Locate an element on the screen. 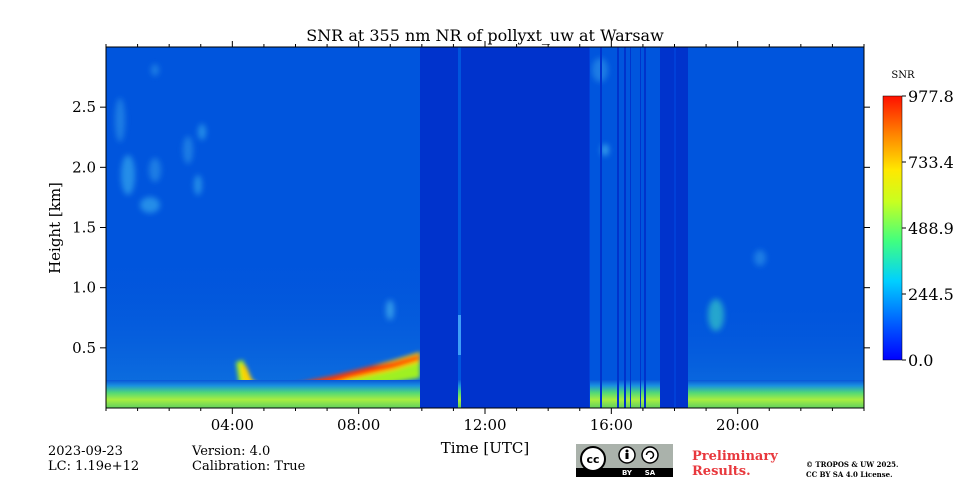 The image size is (960, 480). colorbar-tick-label: 733.4 is located at coordinates (931, 162).